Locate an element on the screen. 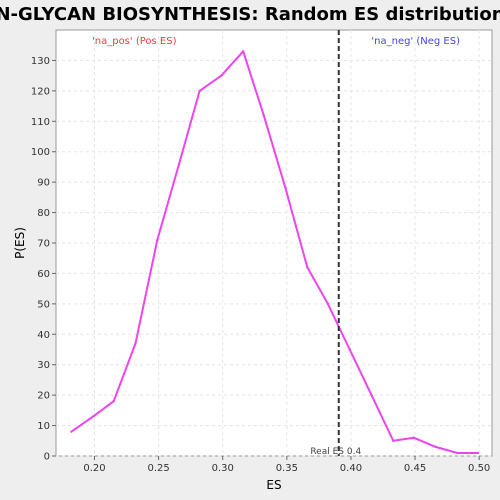 This screenshot has height=500, width=500. y-tick-label: 30 is located at coordinates (43, 365).